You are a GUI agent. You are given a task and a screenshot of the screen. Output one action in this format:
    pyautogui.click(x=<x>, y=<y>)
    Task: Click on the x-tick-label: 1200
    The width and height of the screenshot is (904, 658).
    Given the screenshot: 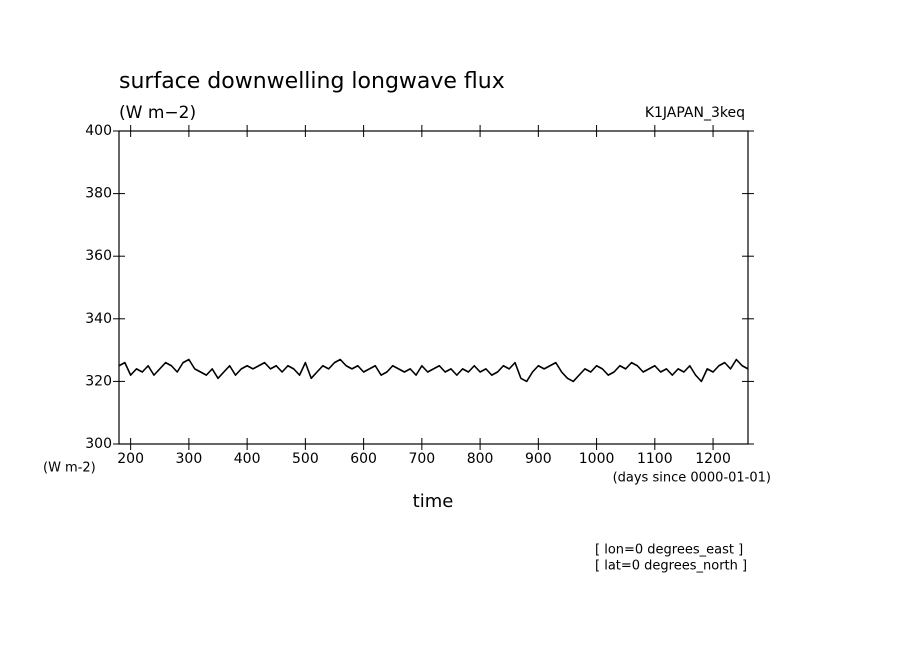 What is the action you would take?
    pyautogui.click(x=713, y=459)
    